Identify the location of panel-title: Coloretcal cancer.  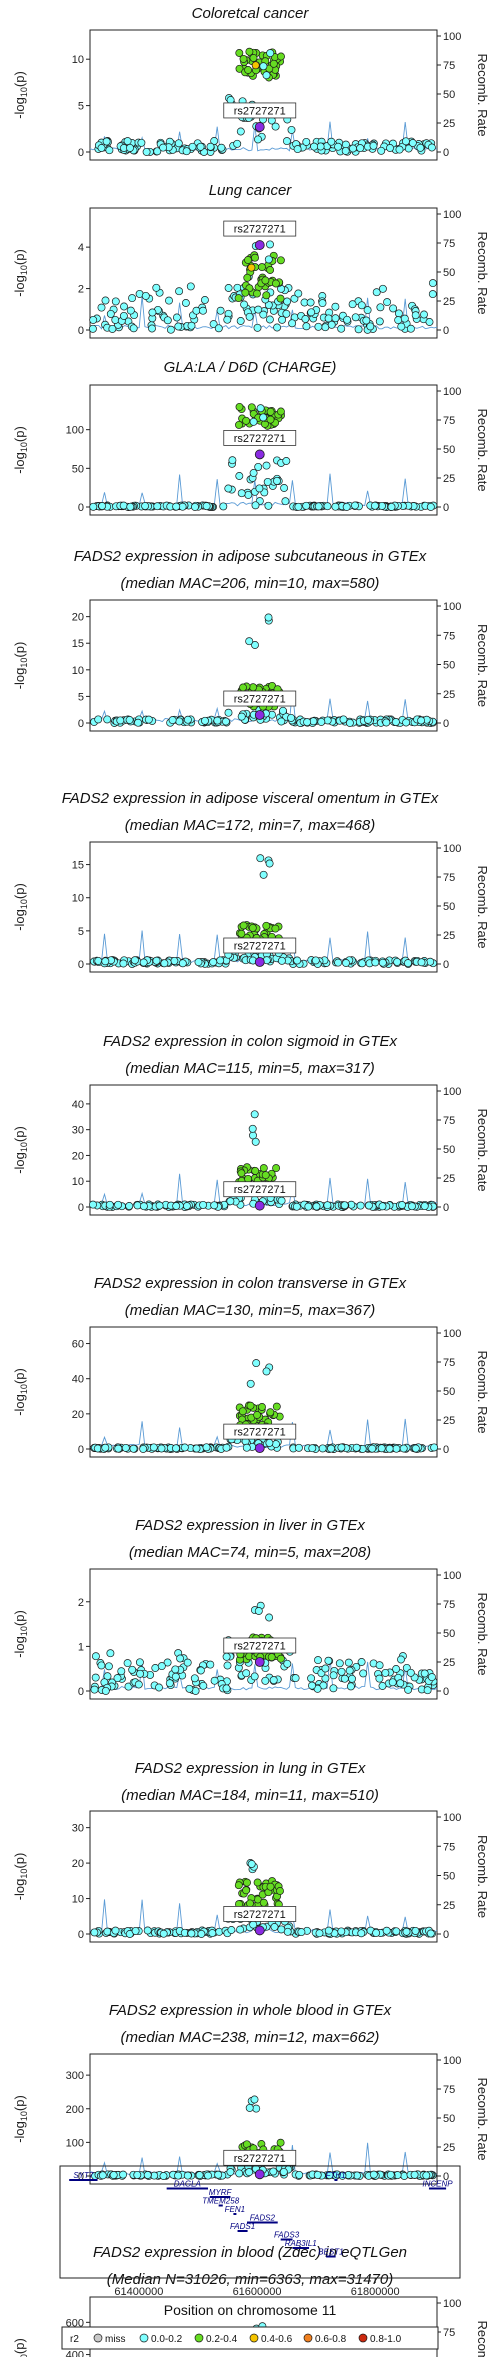
(251, 13).